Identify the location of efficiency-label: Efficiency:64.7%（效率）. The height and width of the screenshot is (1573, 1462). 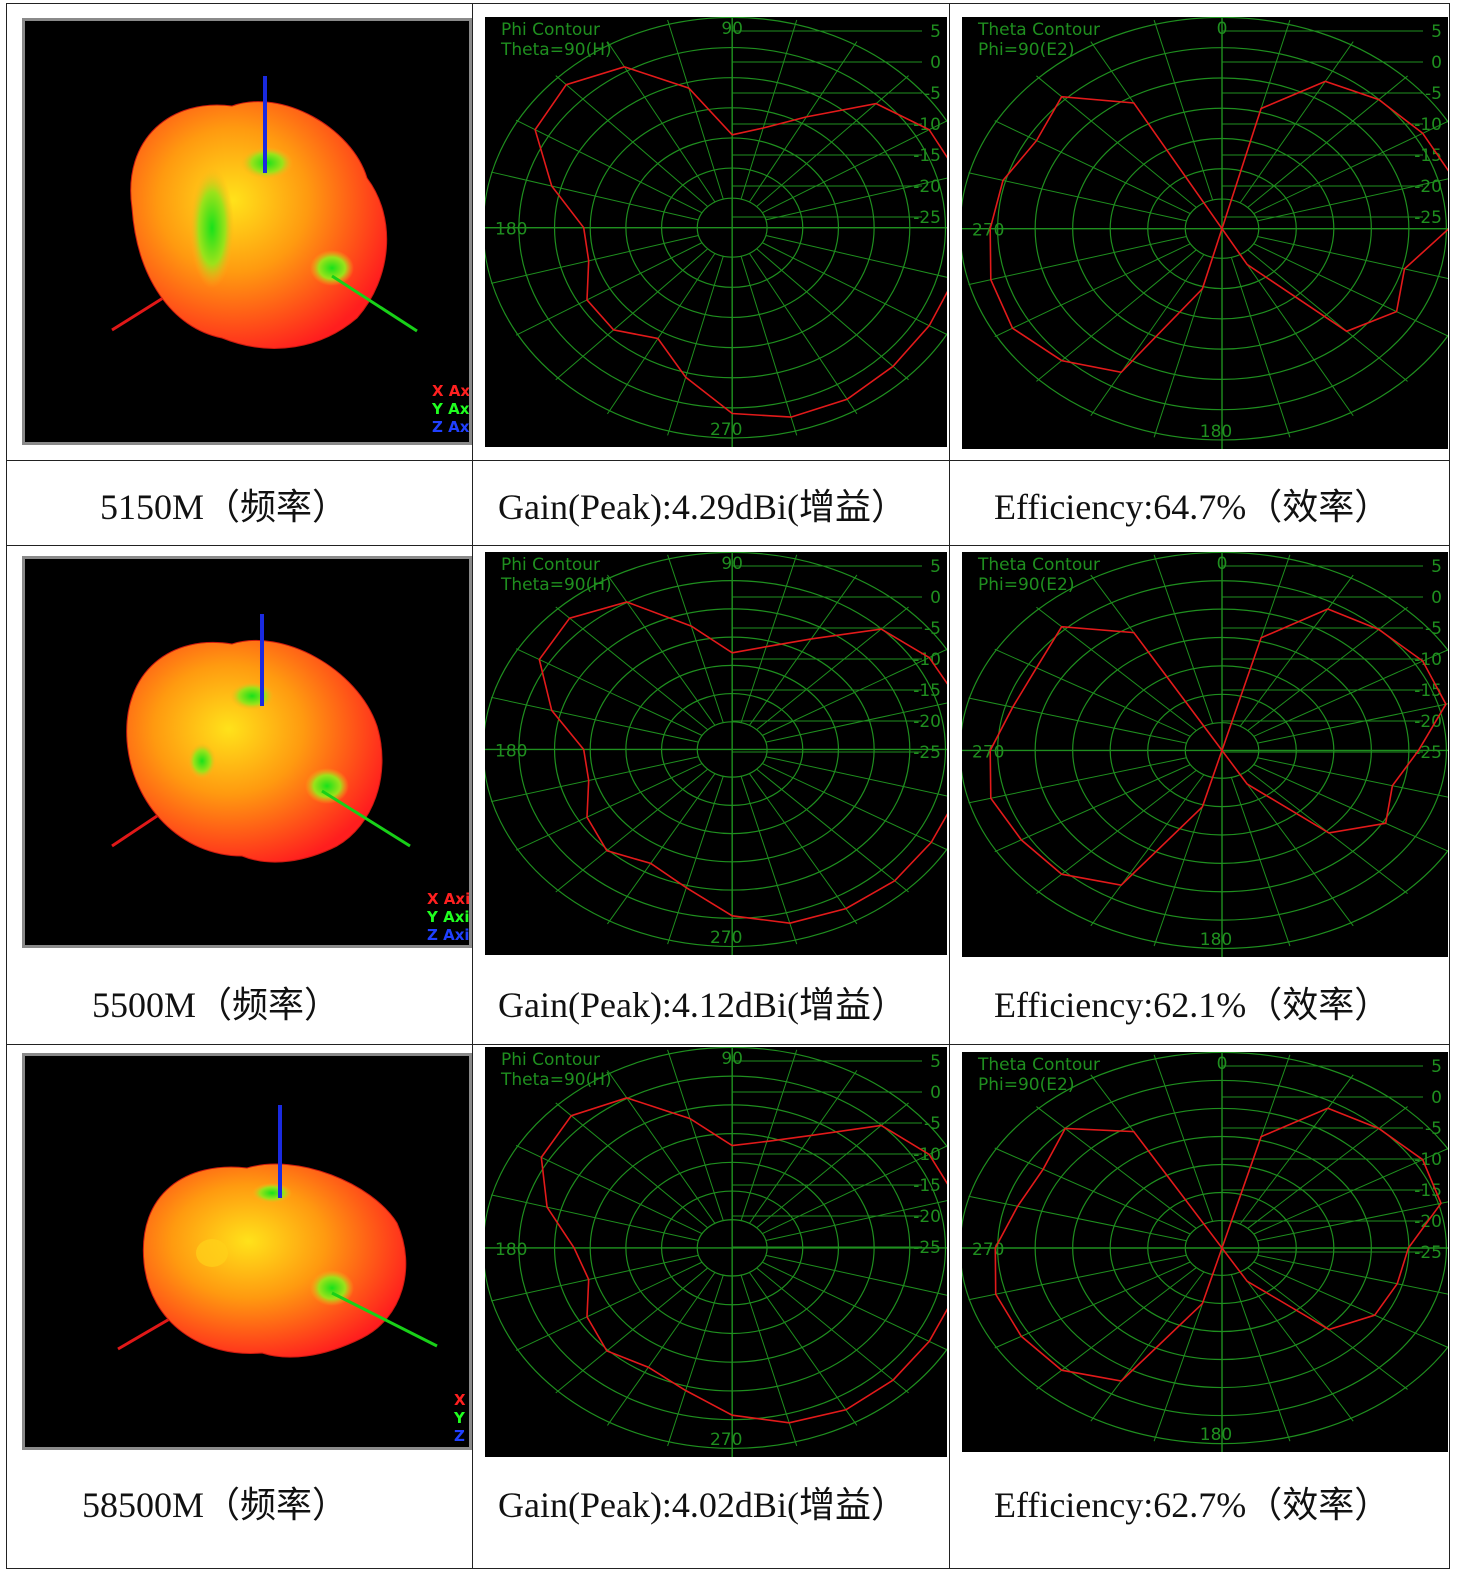
(1192, 507).